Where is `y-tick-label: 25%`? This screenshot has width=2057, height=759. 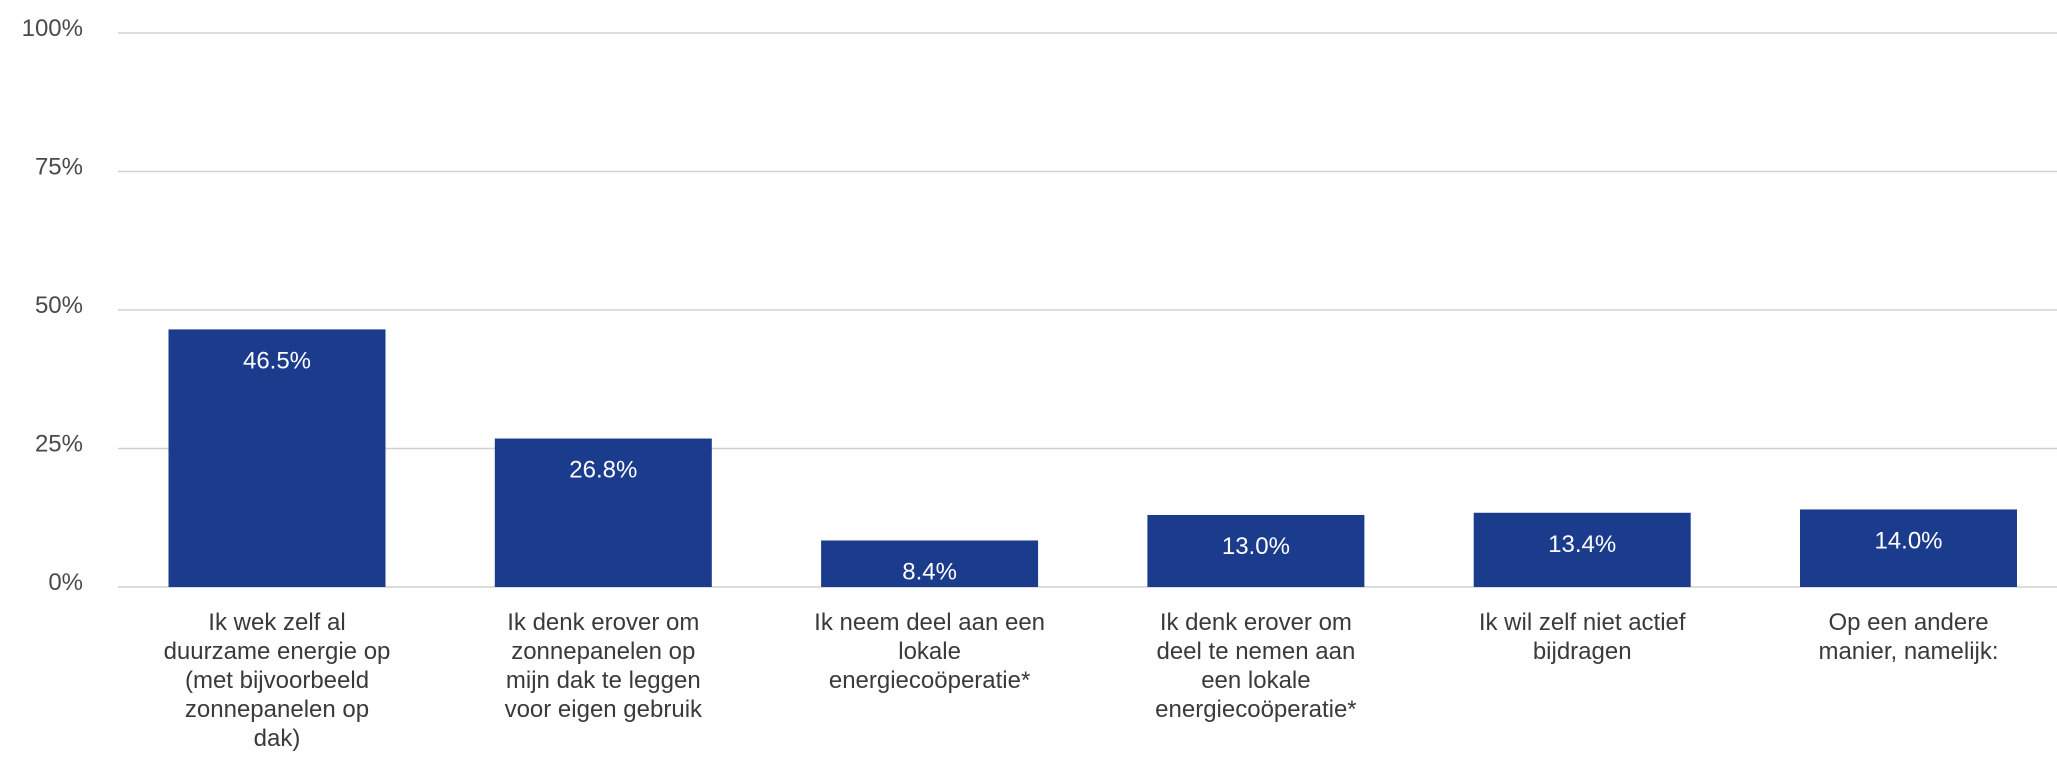 y-tick-label: 25% is located at coordinates (59, 444).